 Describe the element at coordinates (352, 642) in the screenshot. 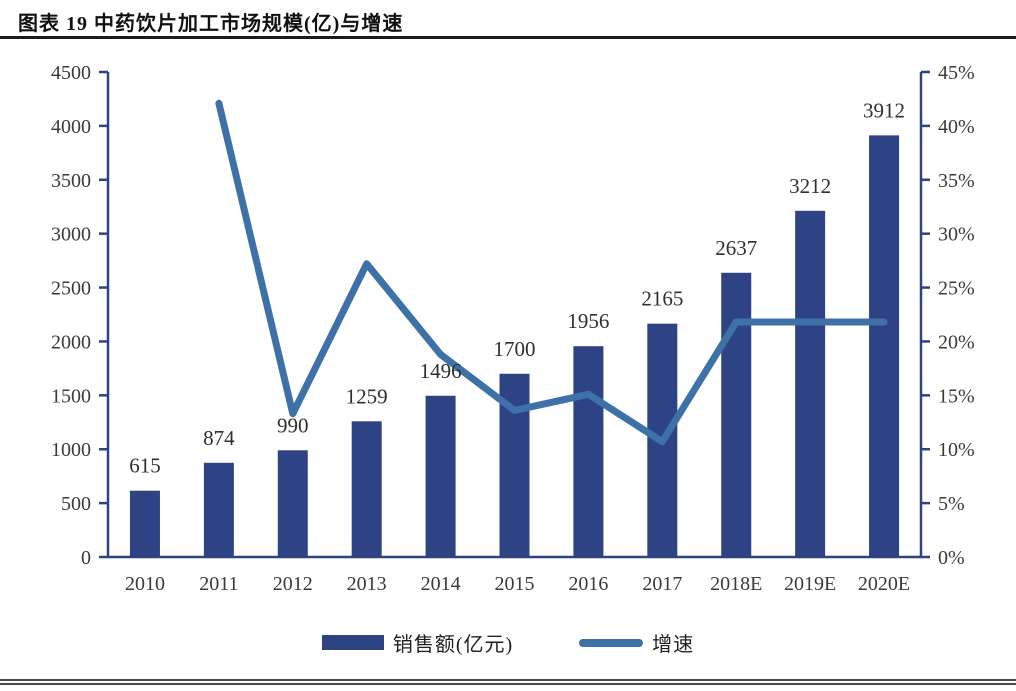

I see `bar-series-swatch` at that location.